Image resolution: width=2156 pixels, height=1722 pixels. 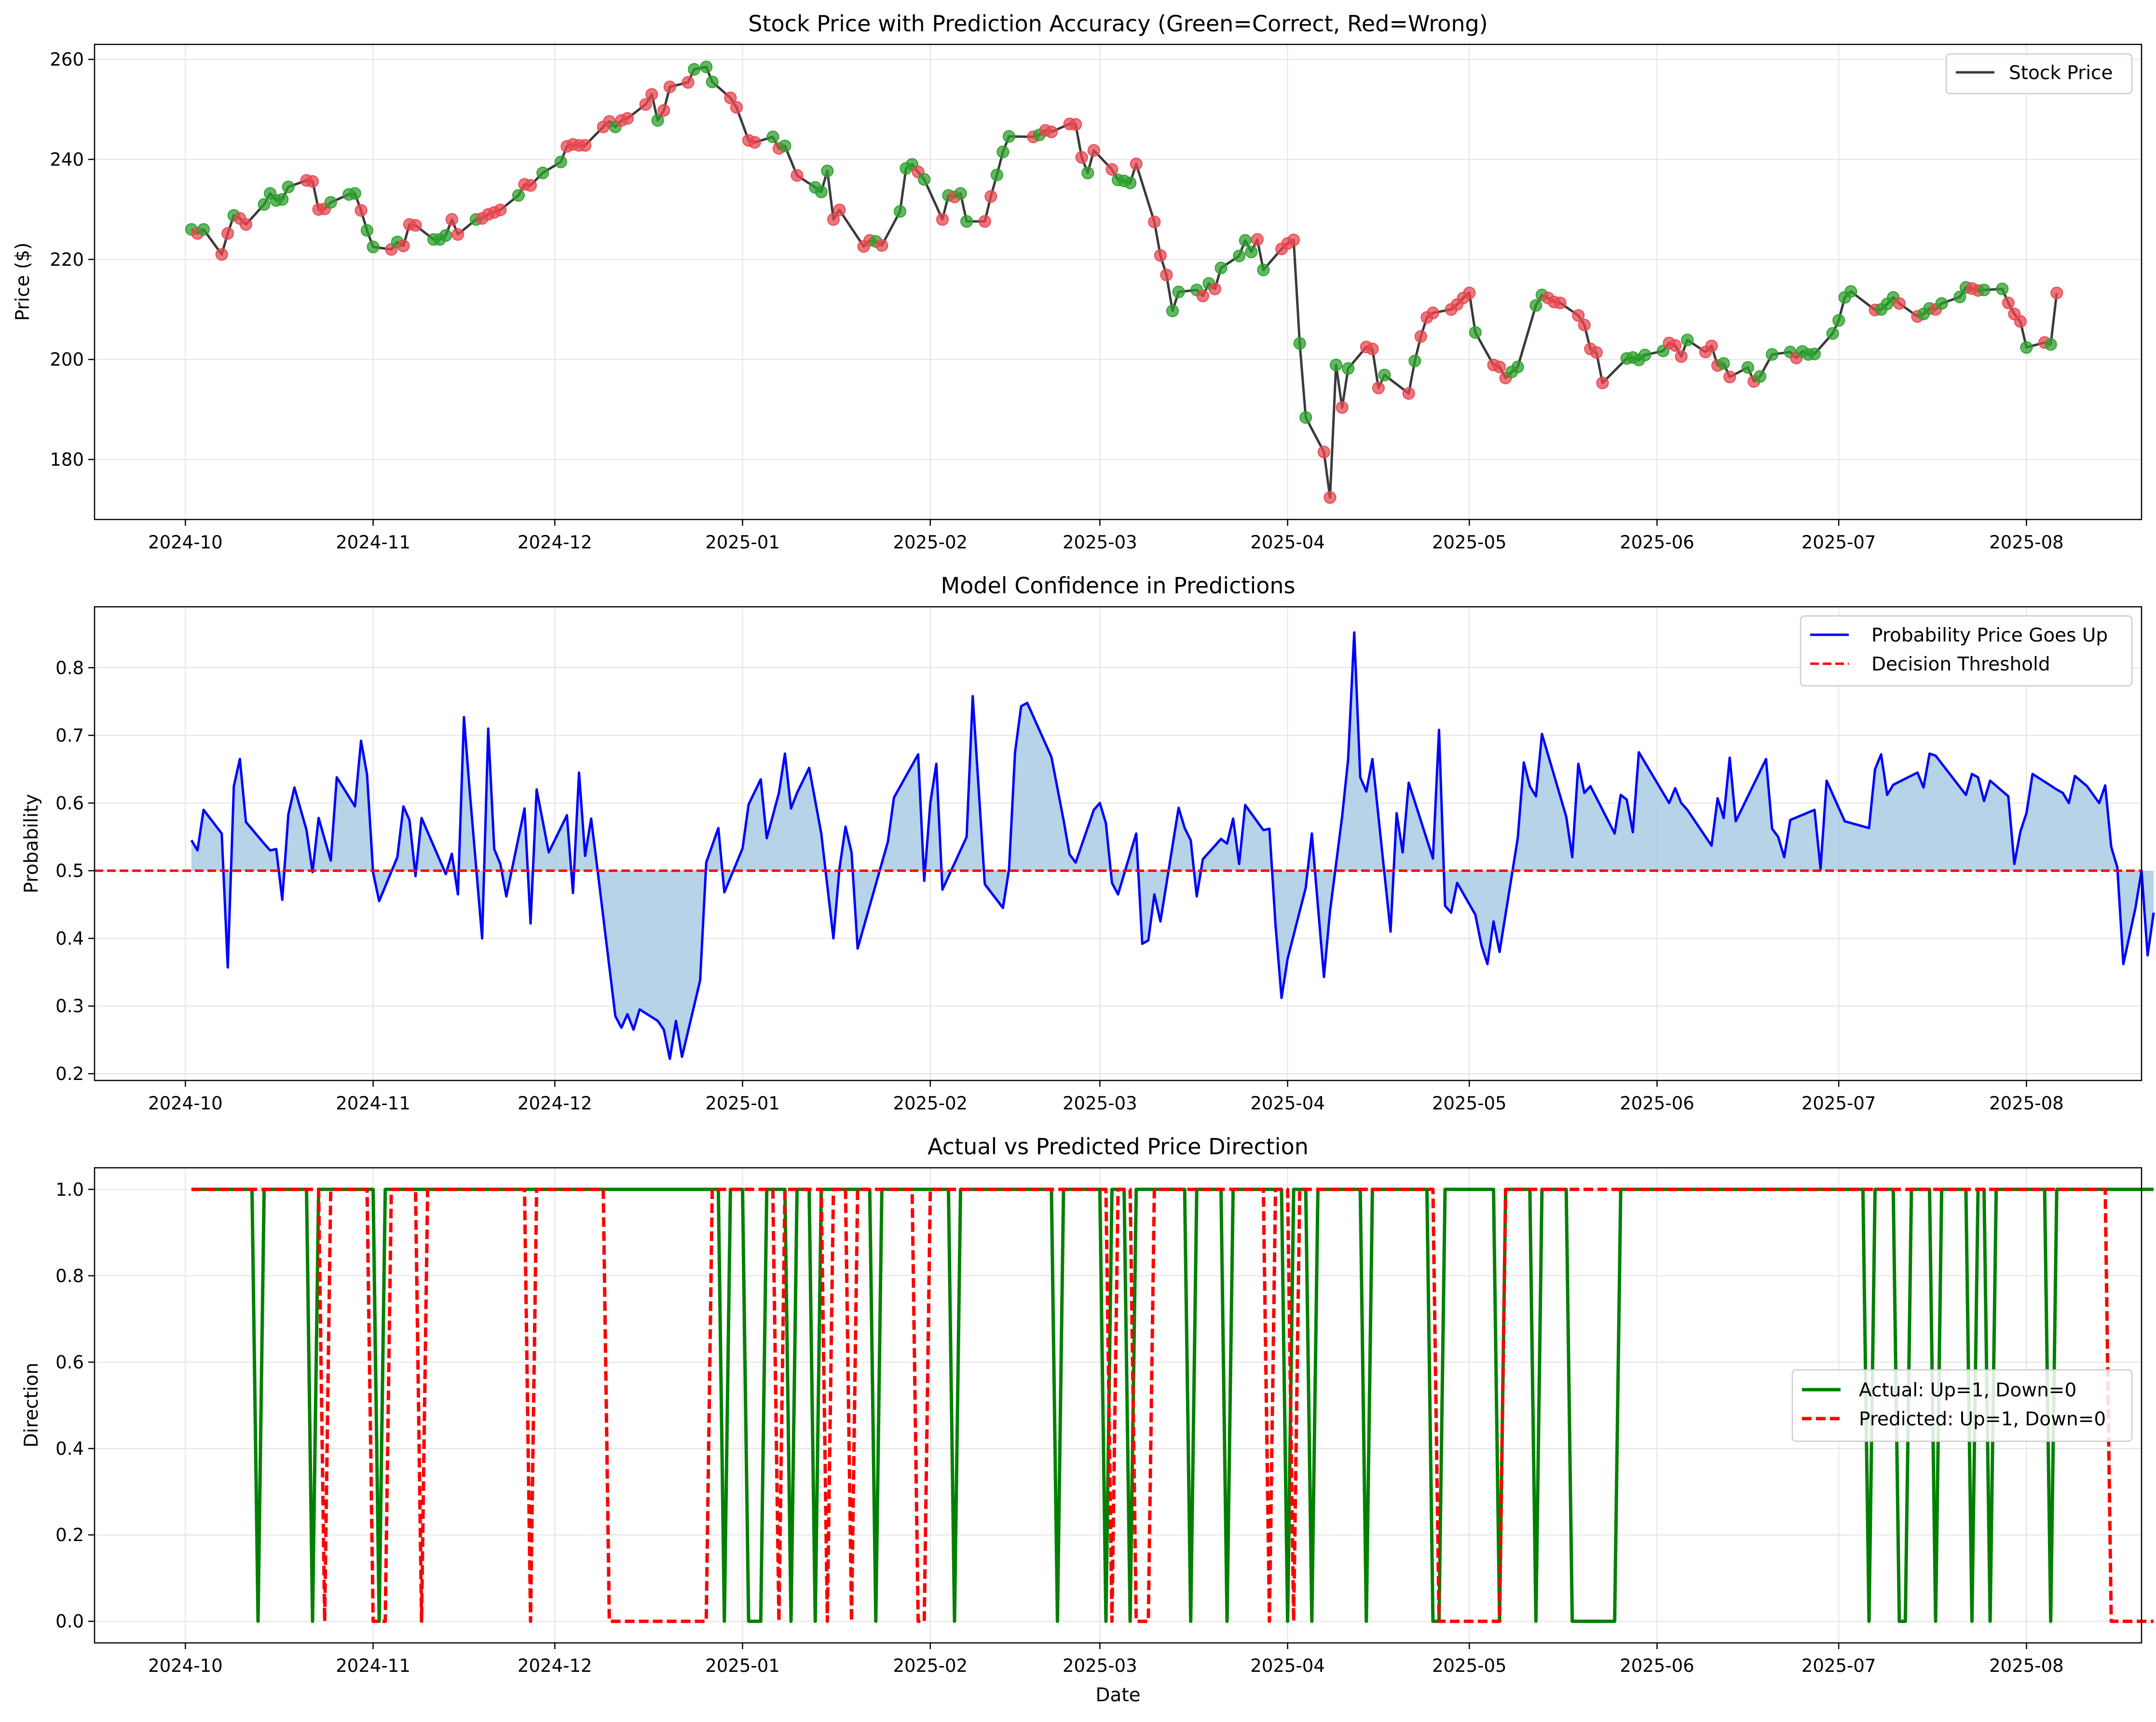 What do you see at coordinates (67, 59) in the screenshot?
I see `y-tick-label: 260` at bounding box center [67, 59].